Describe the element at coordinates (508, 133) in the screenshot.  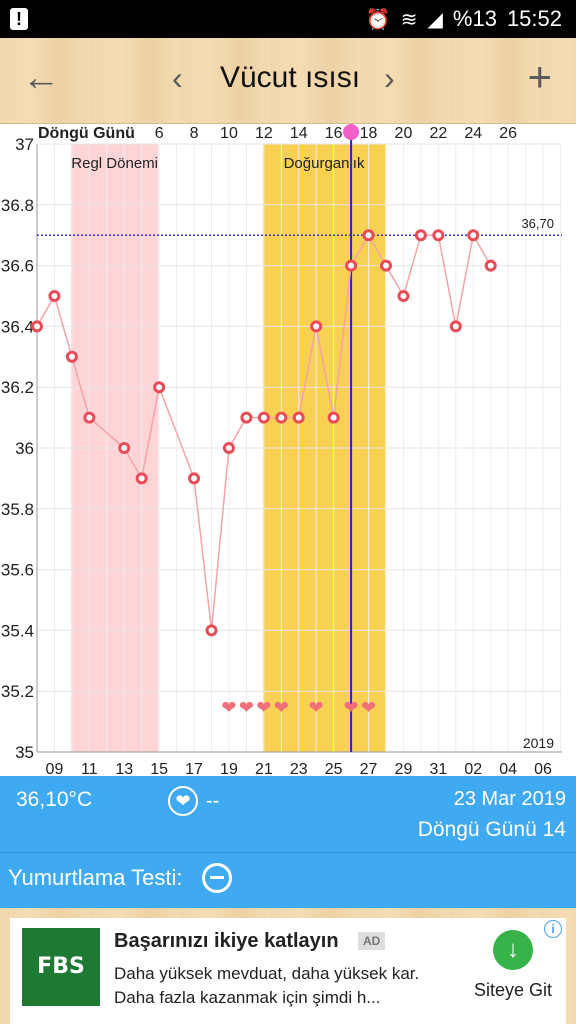
I see `top-tick-label: 26` at that location.